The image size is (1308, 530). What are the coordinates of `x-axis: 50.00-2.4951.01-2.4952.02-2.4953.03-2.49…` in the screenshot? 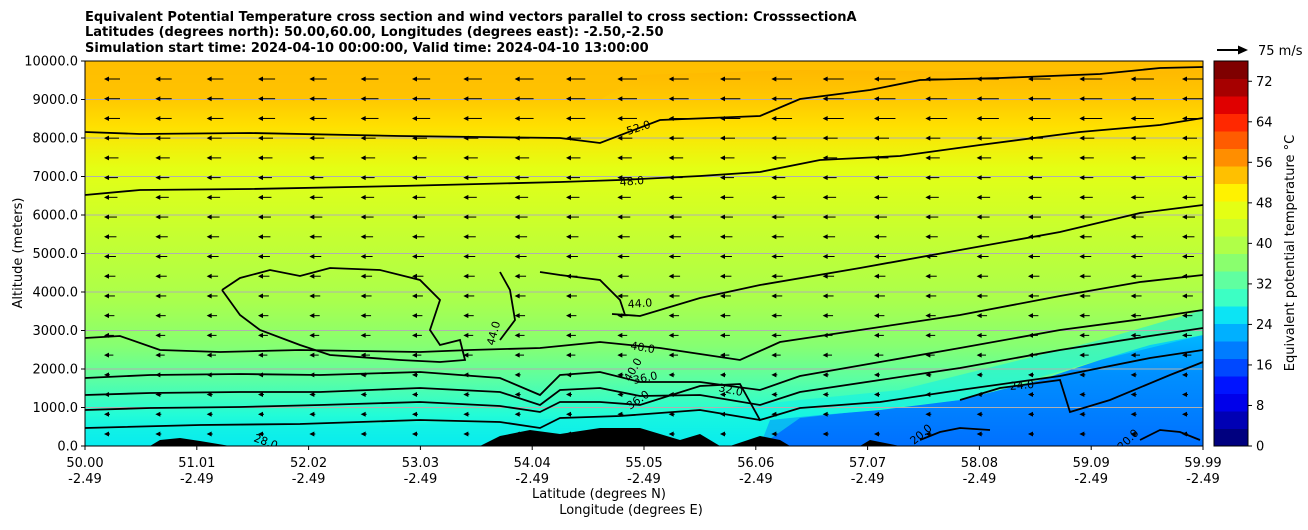 It's located at (644, 466).